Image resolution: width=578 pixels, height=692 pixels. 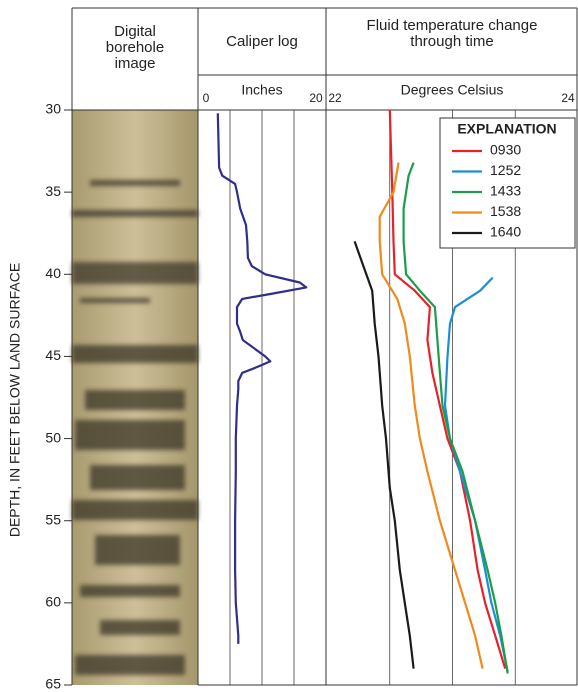 I want to click on legend-label: 1640, so click(x=505, y=232).